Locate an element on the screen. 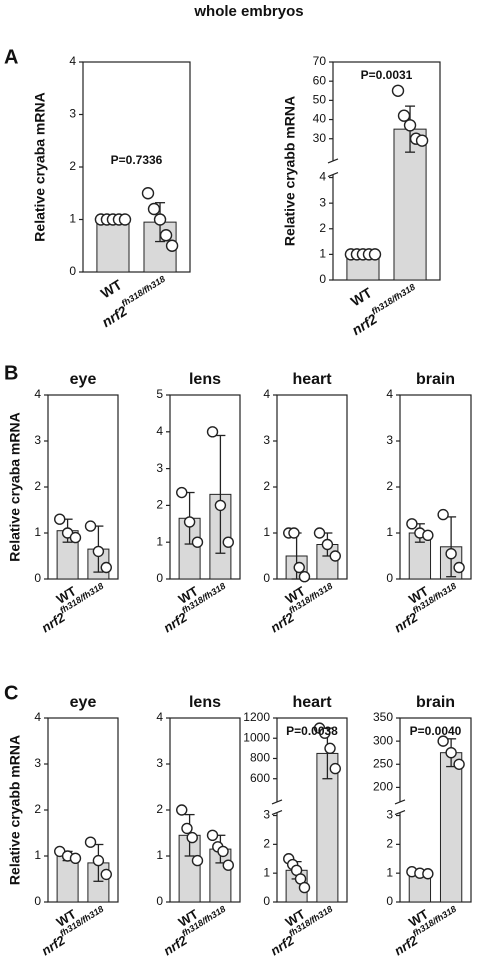  panel-label: B is located at coordinates (11, 373).